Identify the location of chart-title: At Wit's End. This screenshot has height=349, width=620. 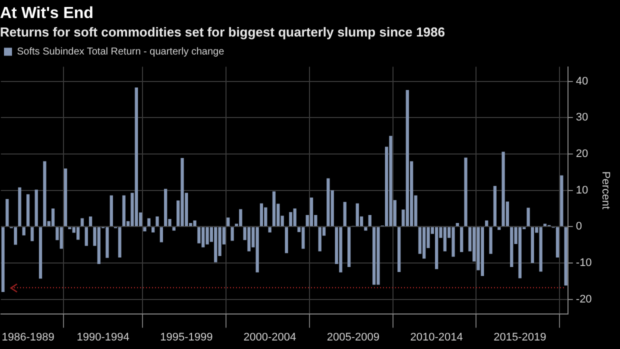
(47, 13).